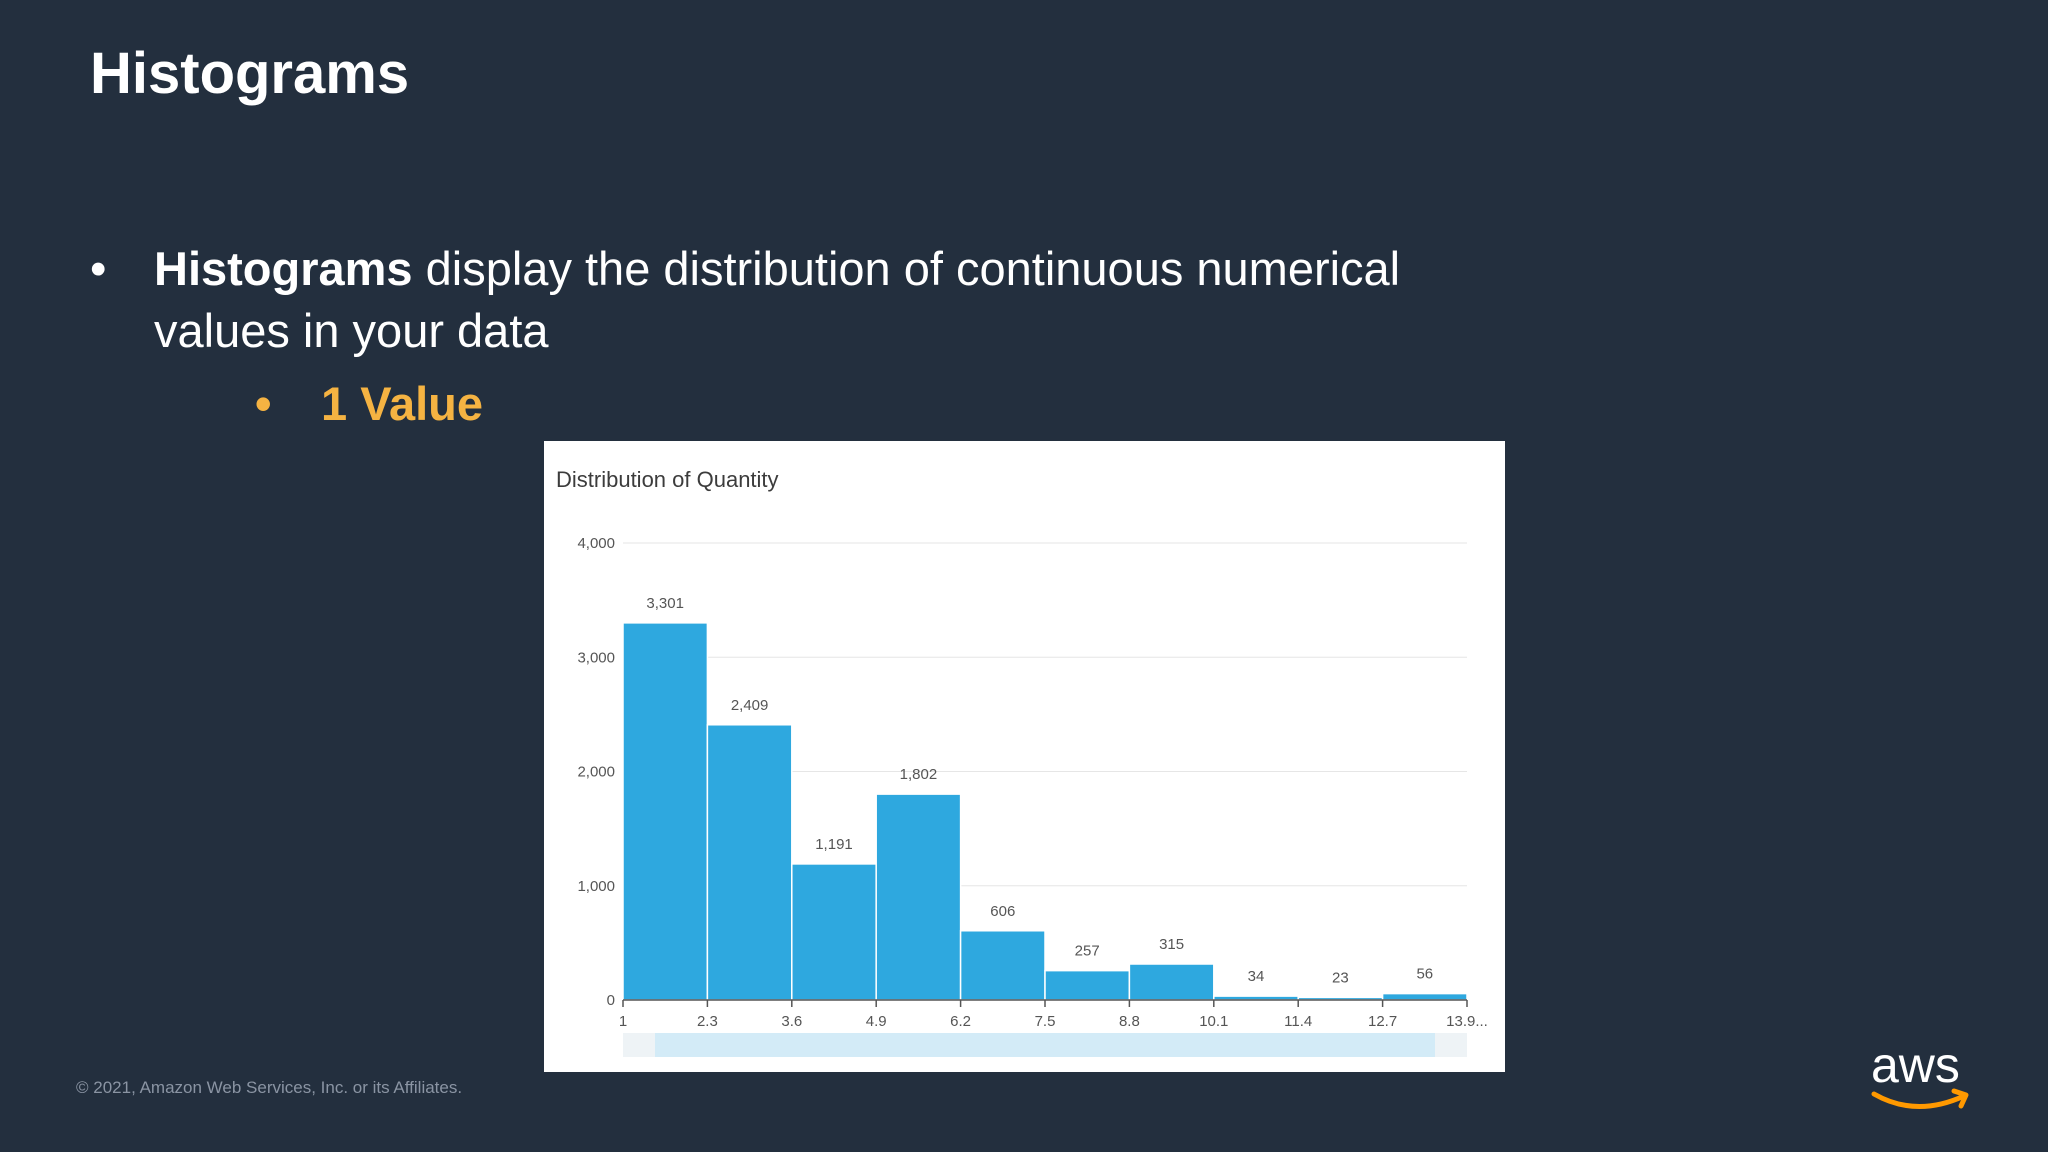  Describe the element at coordinates (283, 268) in the screenshot. I see `bullet-bold-term: Histograms` at that location.